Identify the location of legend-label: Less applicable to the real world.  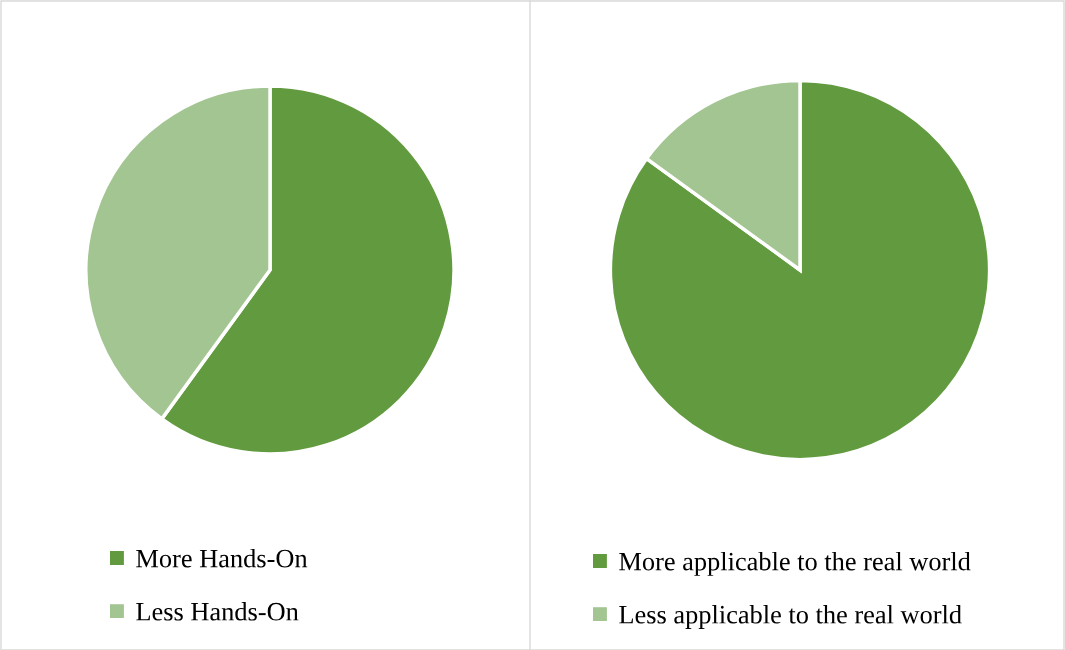
(790, 617).